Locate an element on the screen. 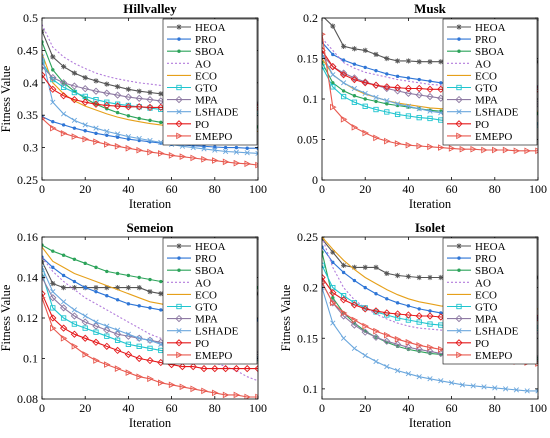 The image size is (550, 438). plot-frame is located at coordinates (430, 318).